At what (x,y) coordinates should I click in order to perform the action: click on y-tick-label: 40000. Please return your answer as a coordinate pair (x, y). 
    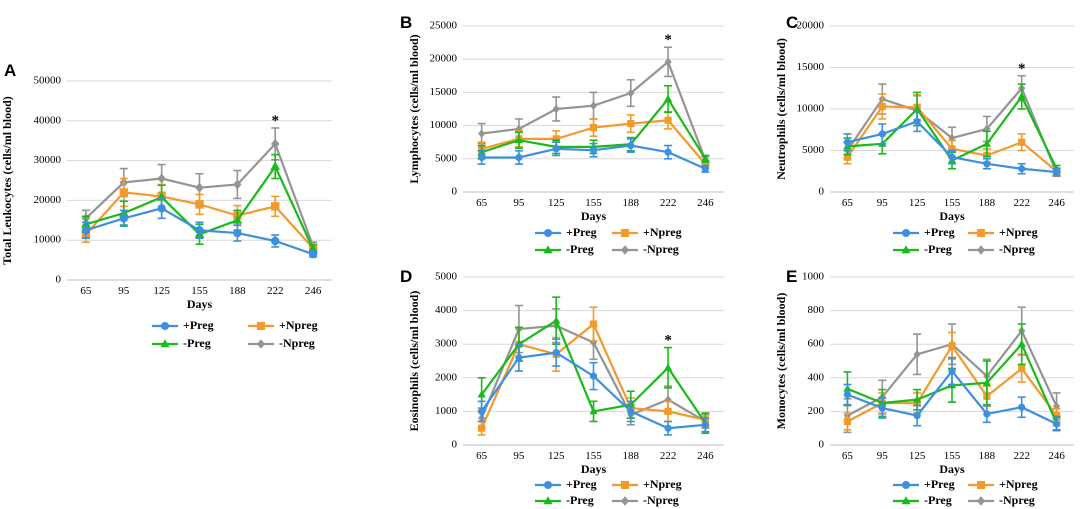
    Looking at the image, I should click on (48, 120).